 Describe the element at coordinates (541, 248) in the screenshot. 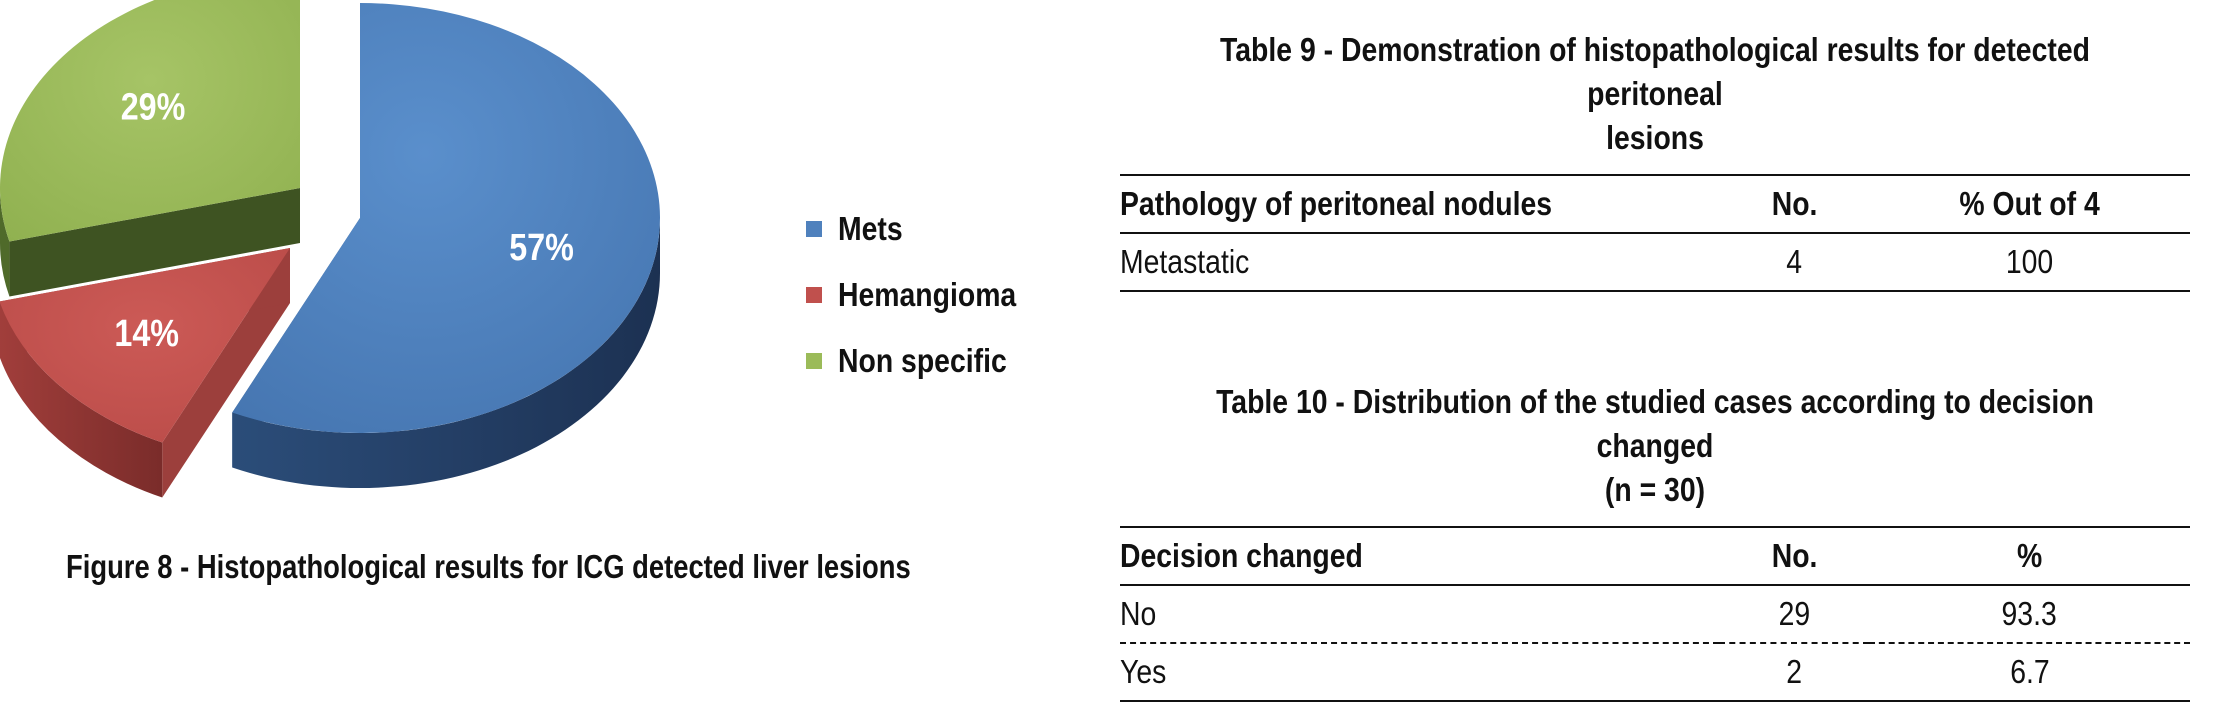

I see `pie-label-mets: 57%` at that location.